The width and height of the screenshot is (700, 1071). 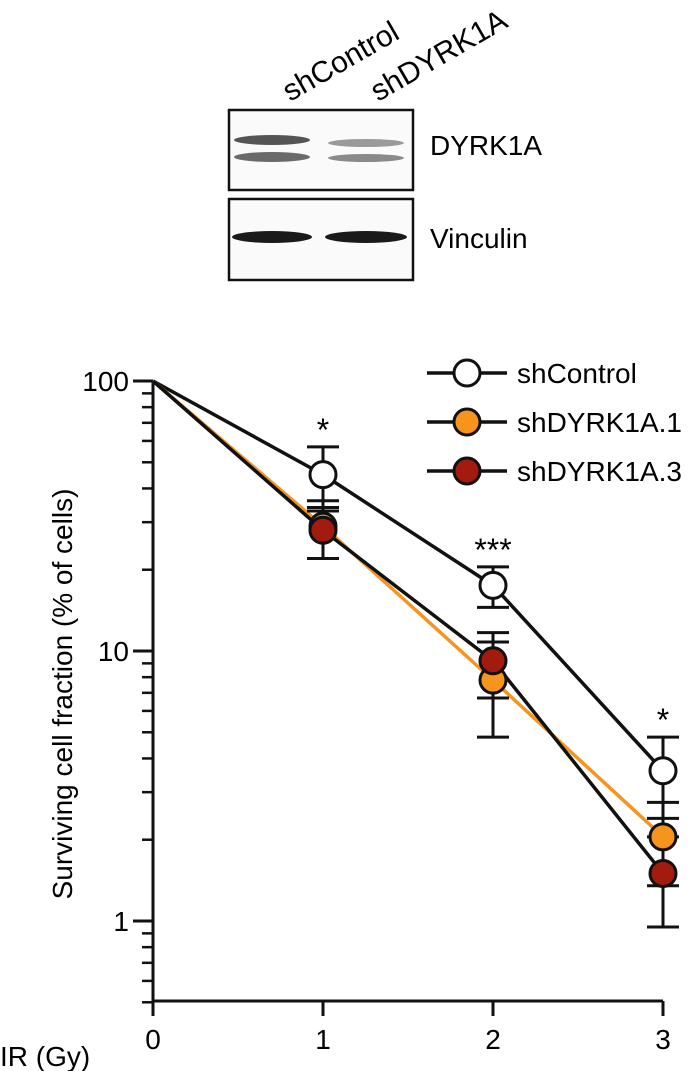 I want to click on blot-label-vinculin: Vinculin, so click(x=479, y=238).